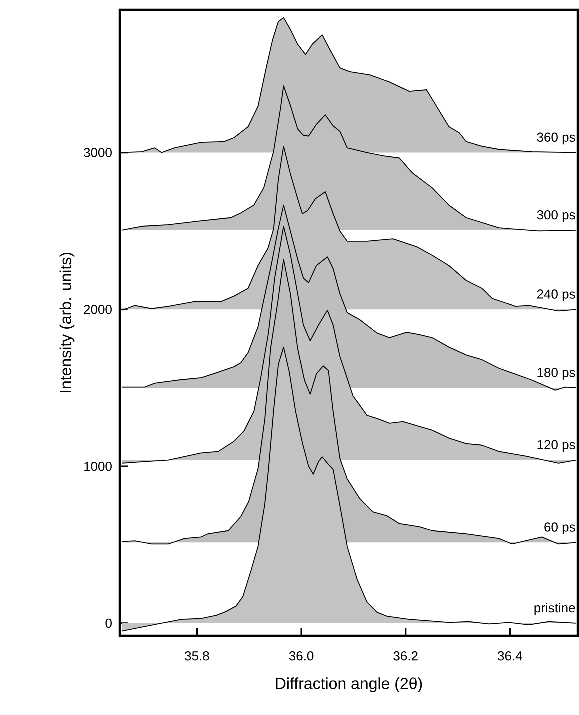 The height and width of the screenshot is (715, 579). Describe the element at coordinates (98, 309) in the screenshot. I see `y-tick-label: 2000` at that location.